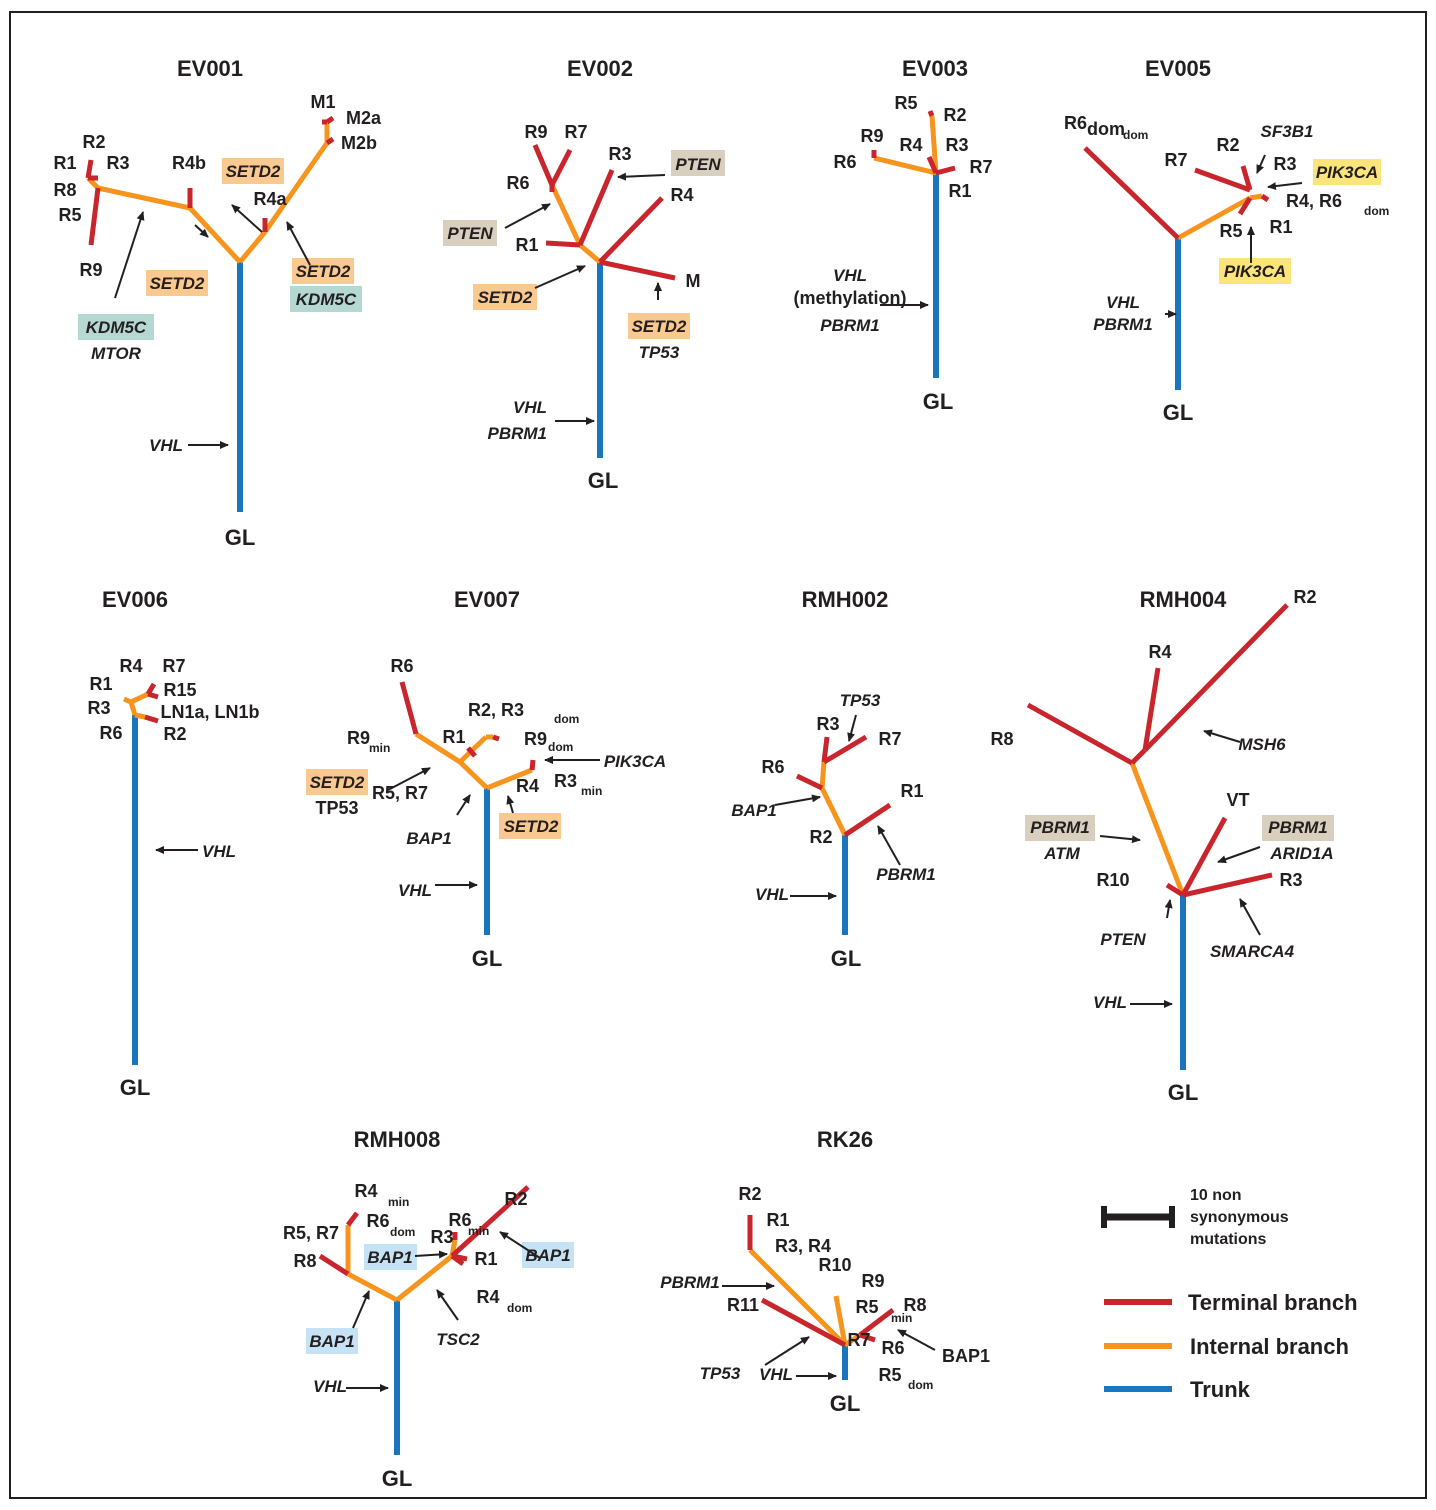 This screenshot has width=1436, height=1510. Describe the element at coordinates (1237, 800) in the screenshot. I see `region-label: VT` at that location.